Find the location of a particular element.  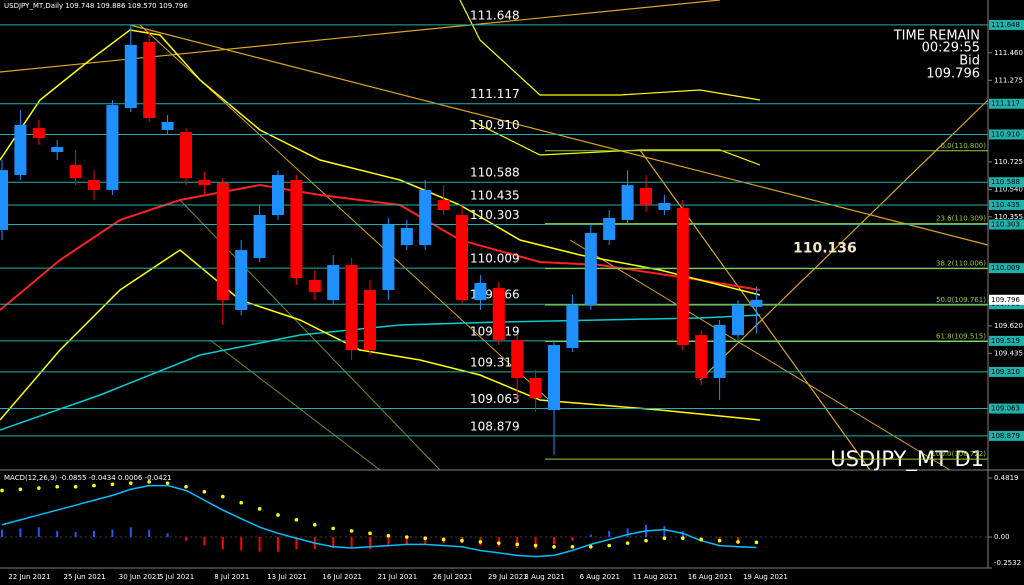

axis-level-label: 110.435 is located at coordinates (1005, 205).